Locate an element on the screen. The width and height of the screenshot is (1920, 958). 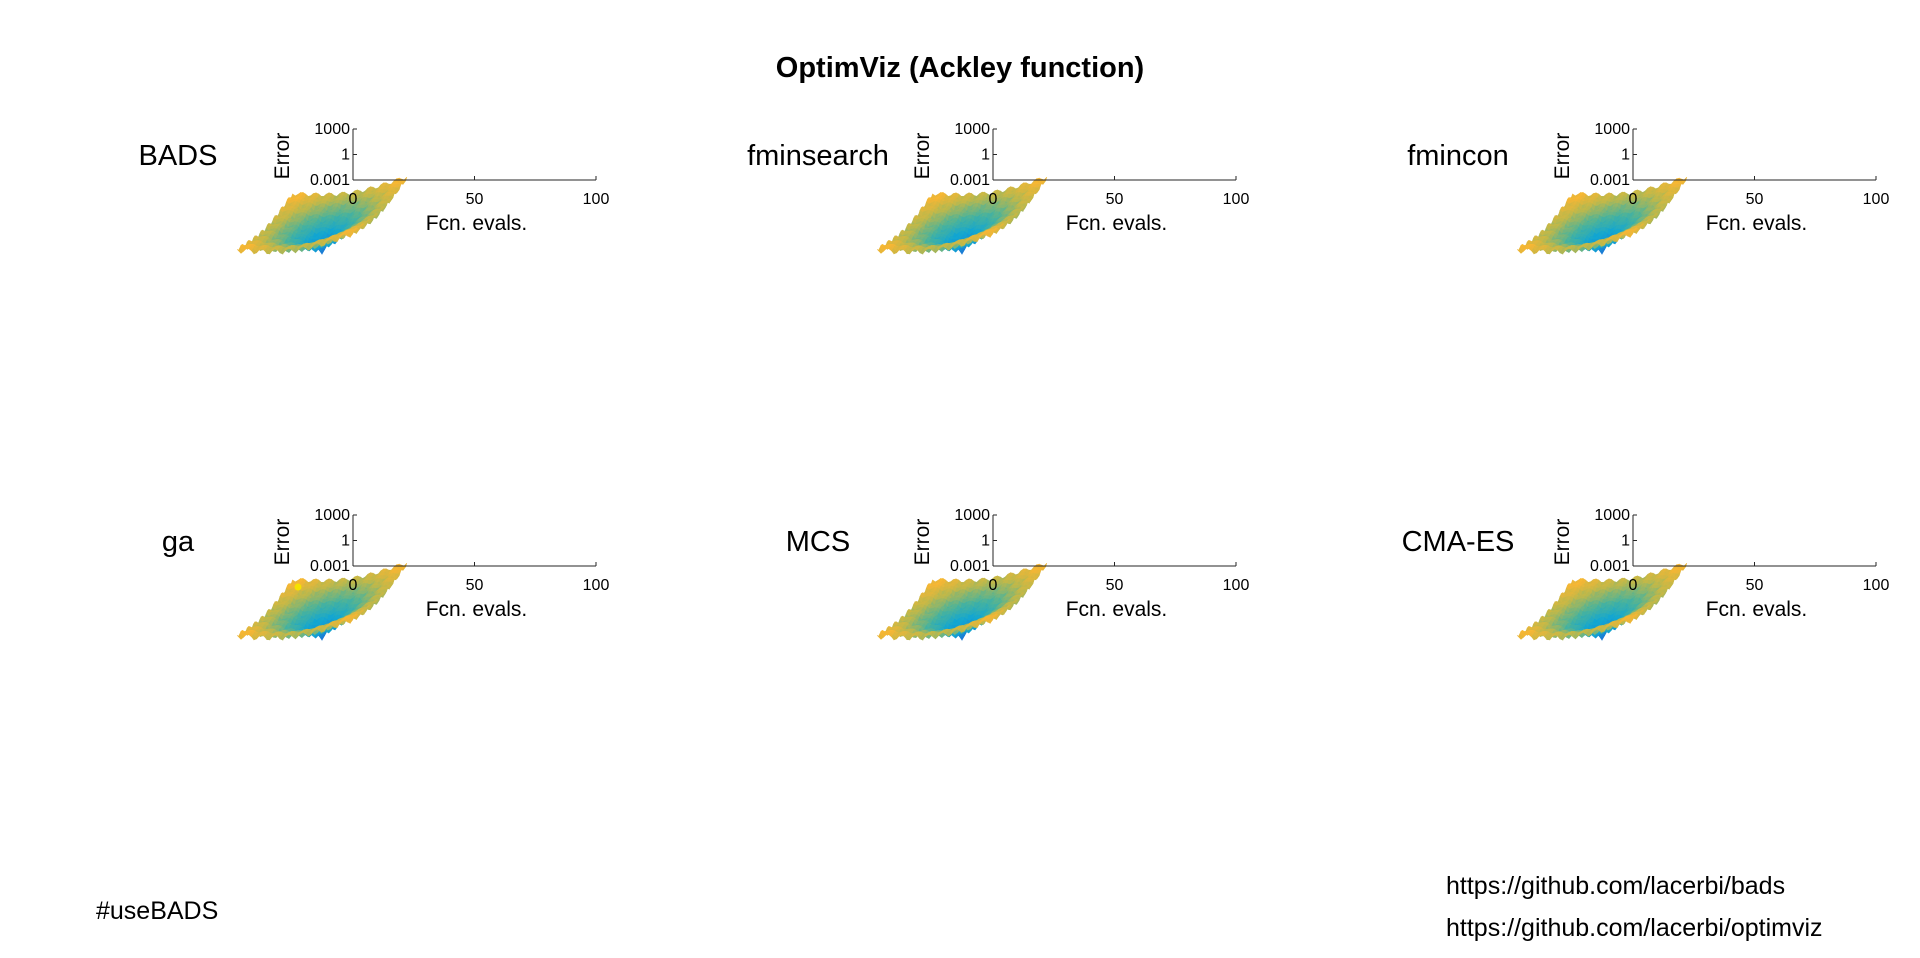
subplot-panel: 1000 1 0.001 0 50 100 Error Fcn. evals. BADS is located at coordinates (320, 296).